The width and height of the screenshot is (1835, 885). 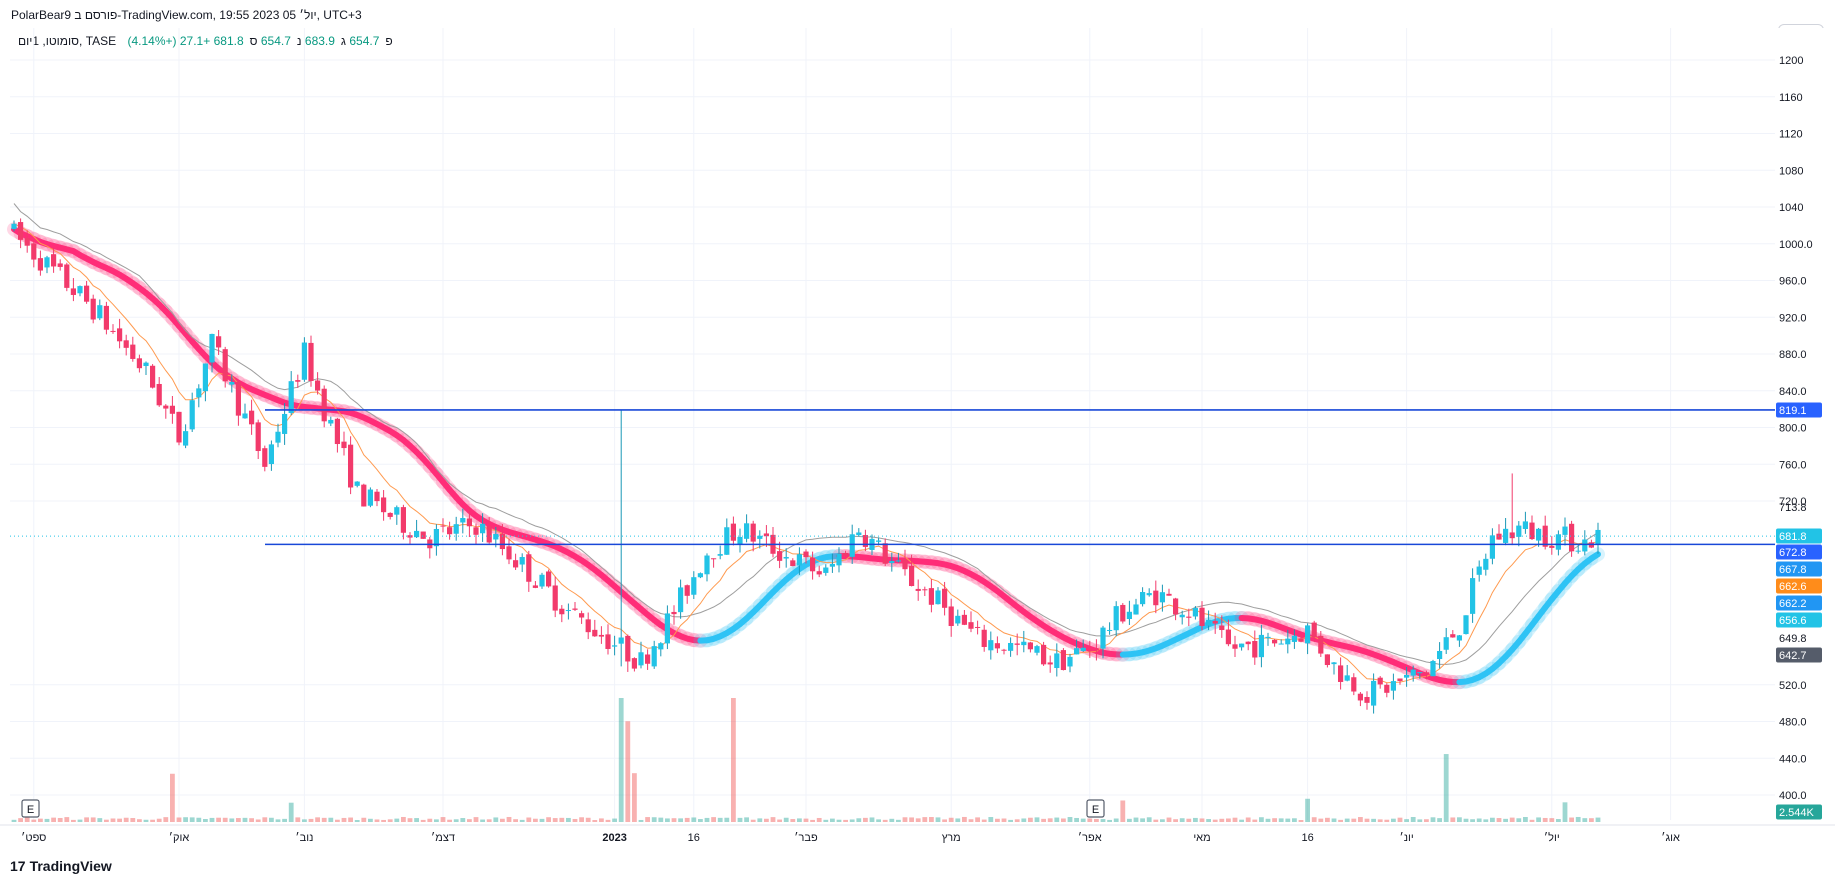 What do you see at coordinates (1793, 639) in the screenshot?
I see `price-tag-label: 649.8` at bounding box center [1793, 639].